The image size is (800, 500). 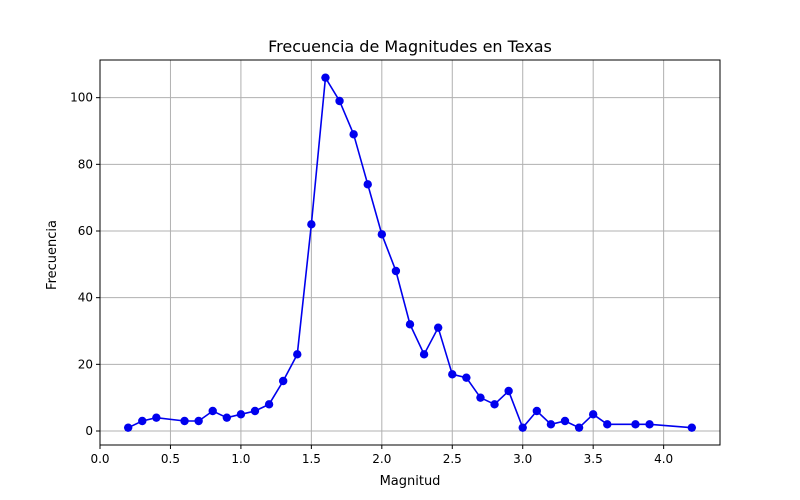 I want to click on x-axis-label: Magnitud, so click(x=410, y=481).